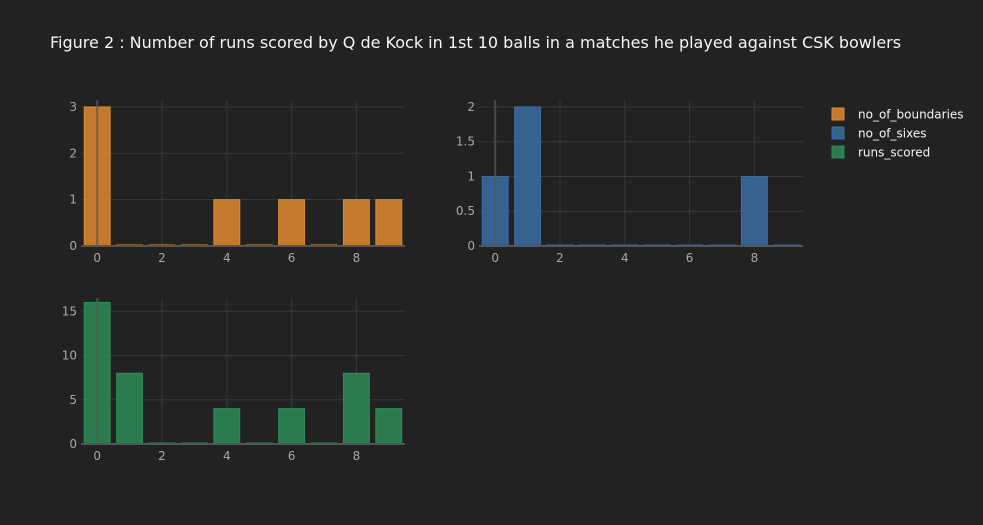  Describe the element at coordinates (892, 134) in the screenshot. I see `legend-label-no_of_sixes: no_of_sixes` at that location.